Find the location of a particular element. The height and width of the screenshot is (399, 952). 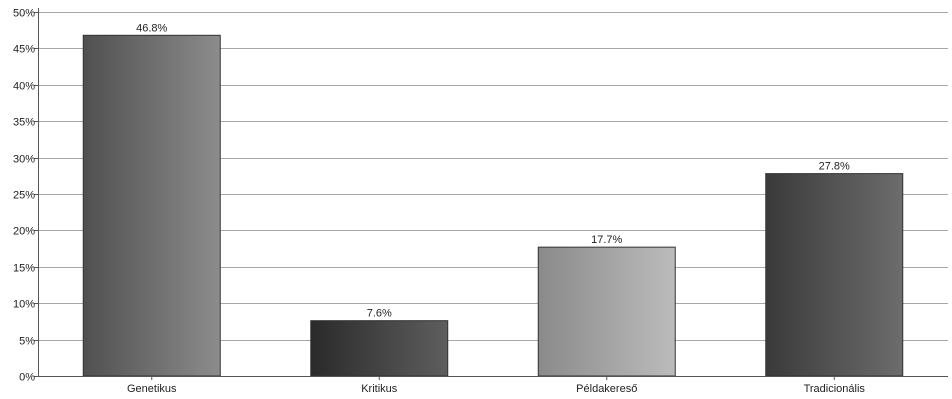

y-axis: 0% 5% 10% 15% 20% 25% 30% 35% 40% 45% 50% is located at coordinates (26, 196).